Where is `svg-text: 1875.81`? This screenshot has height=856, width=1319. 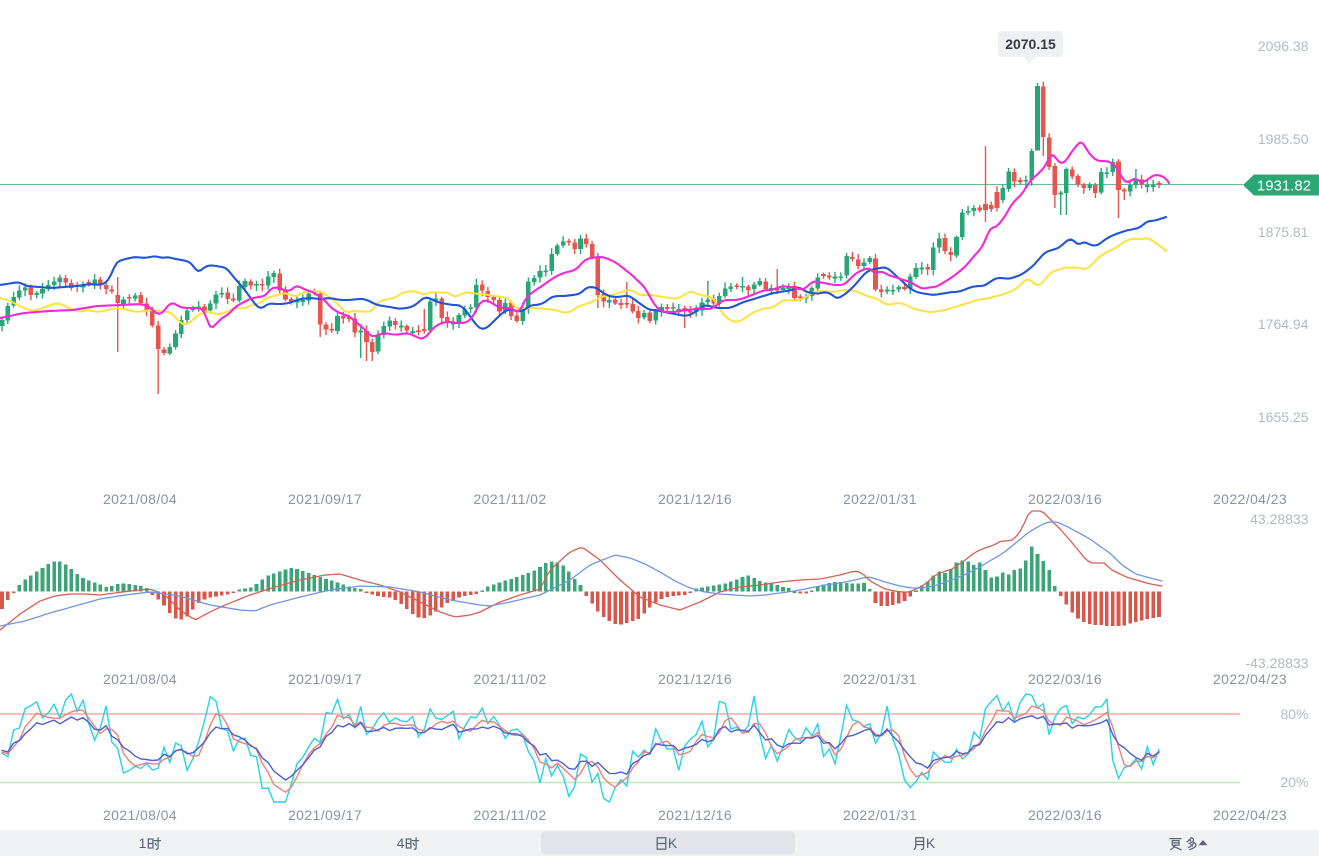 svg-text: 1875.81 is located at coordinates (1283, 232).